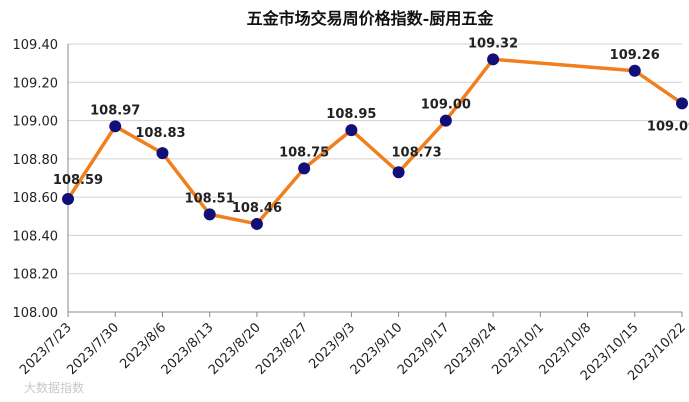 The image size is (689, 402). What do you see at coordinates (78, 180) in the screenshot?
I see `data-label: 108.59` at bounding box center [78, 180].